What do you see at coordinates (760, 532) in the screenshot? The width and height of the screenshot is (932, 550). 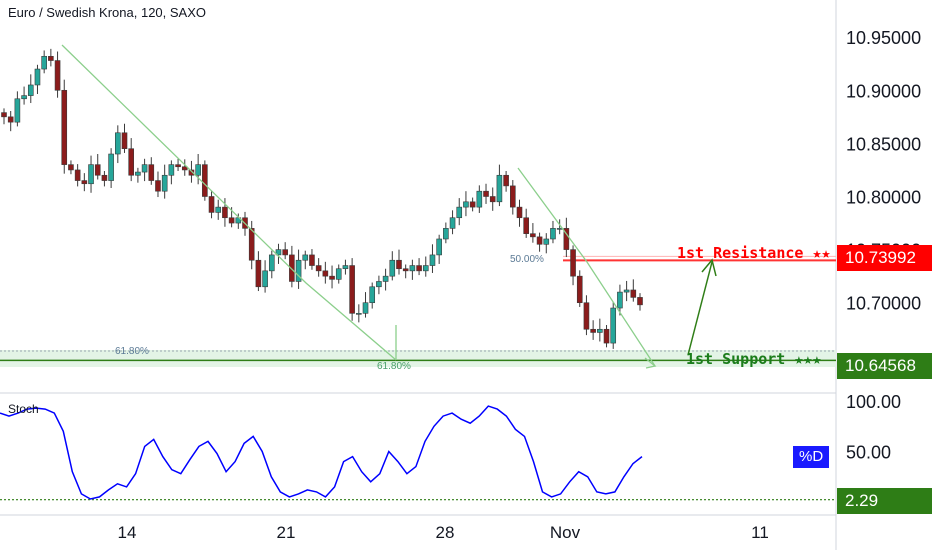 I see `x-tick-label: 11` at bounding box center [760, 532].